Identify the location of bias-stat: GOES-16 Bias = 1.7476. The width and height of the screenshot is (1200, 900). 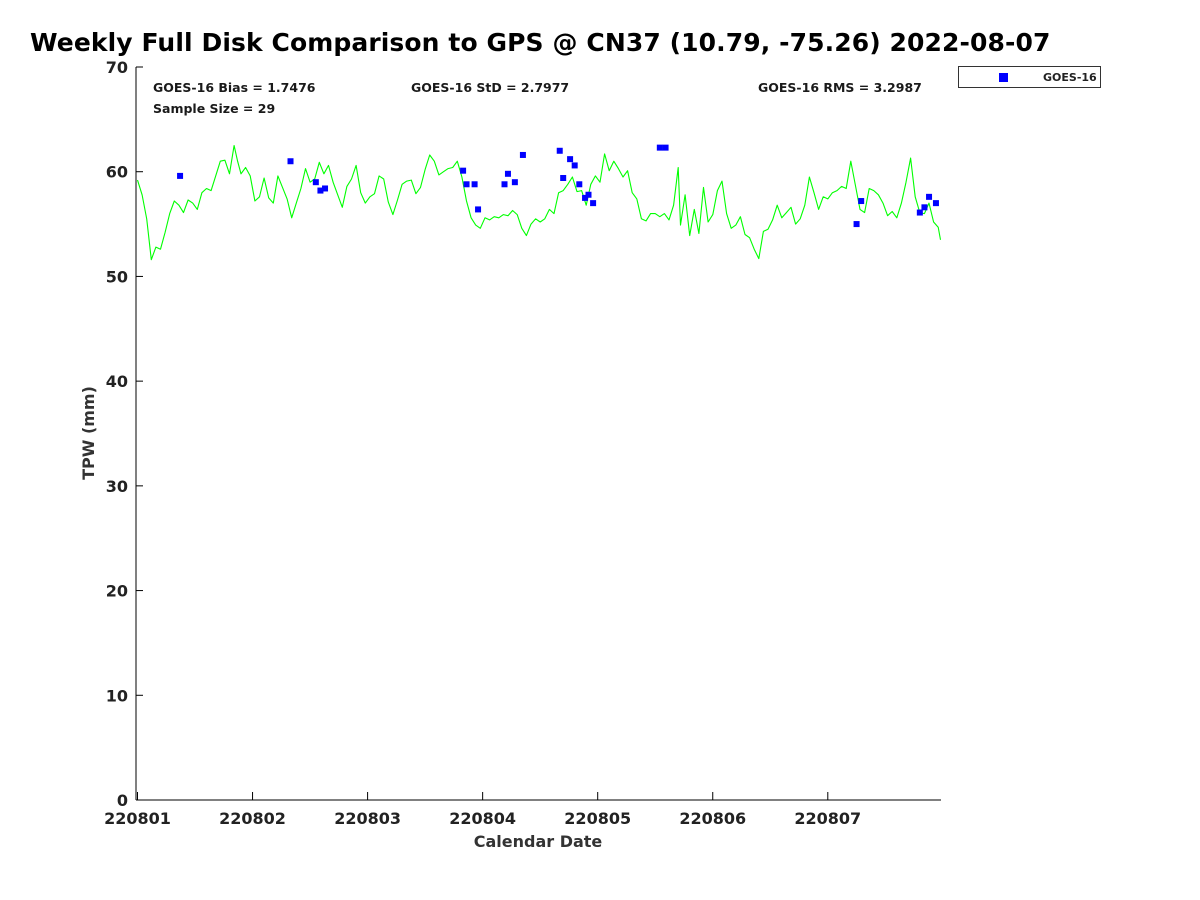
(234, 87).